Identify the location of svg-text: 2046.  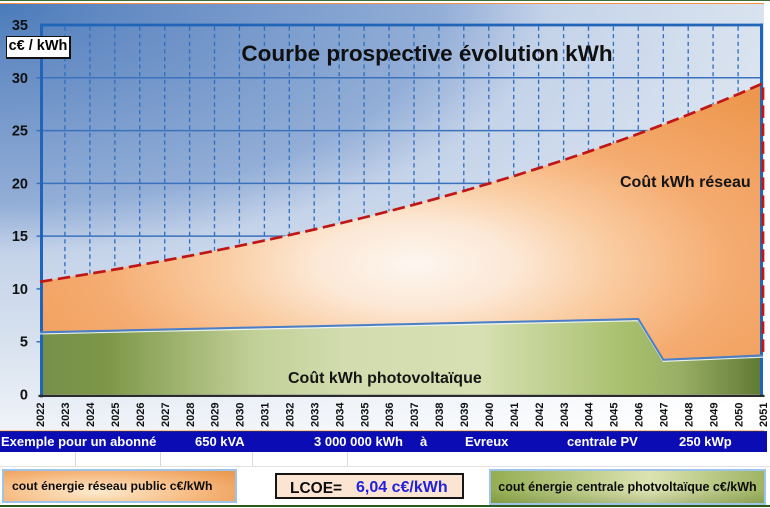
(640, 415).